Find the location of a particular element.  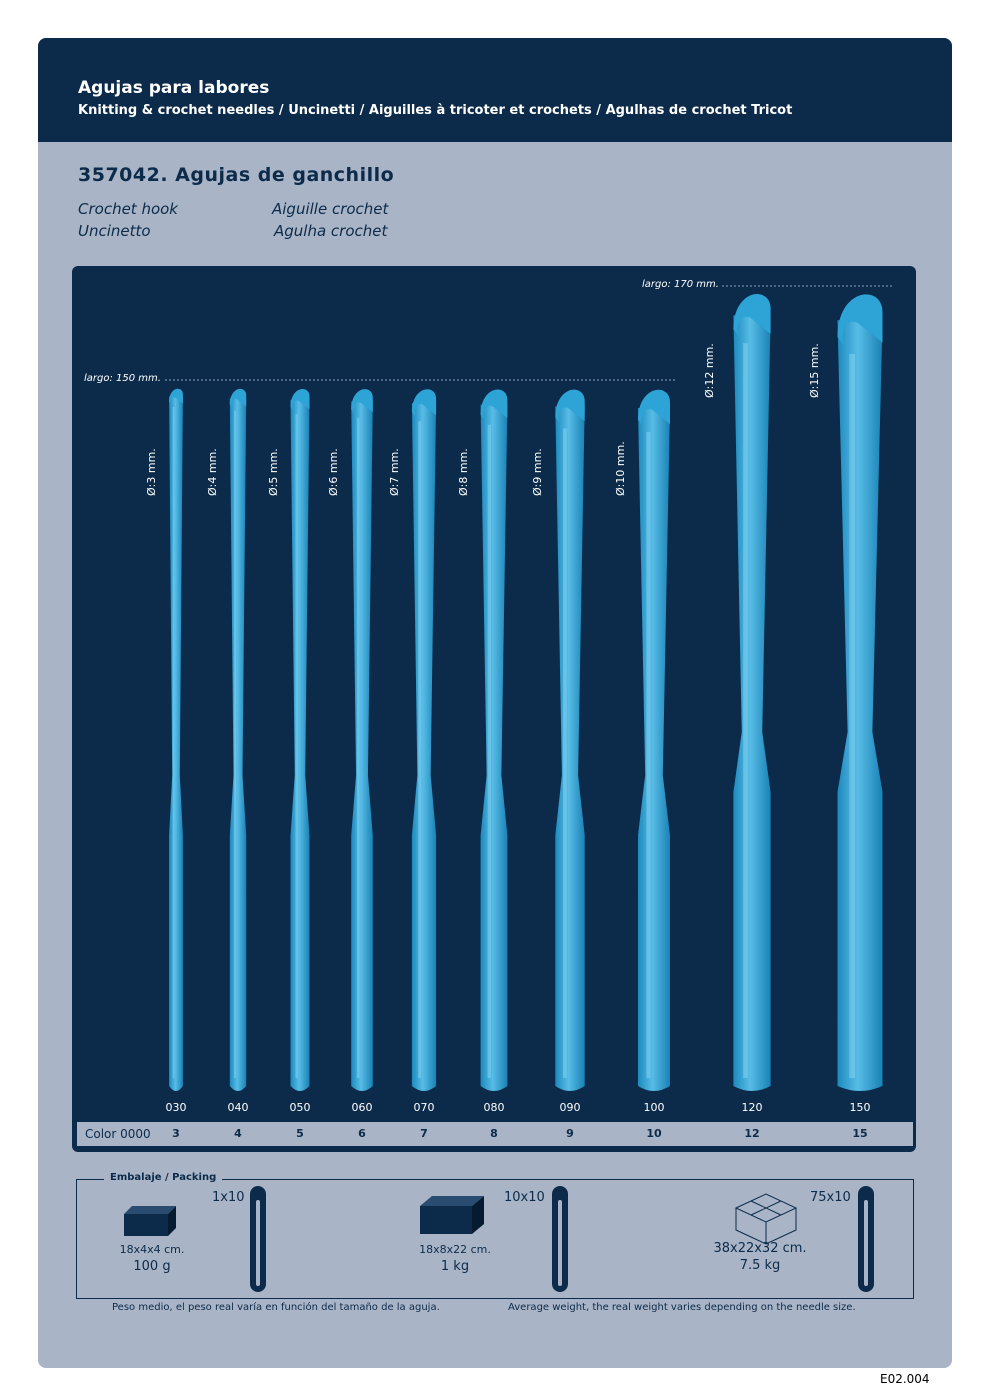

name-italian: Uncinetto is located at coordinates (114, 231).